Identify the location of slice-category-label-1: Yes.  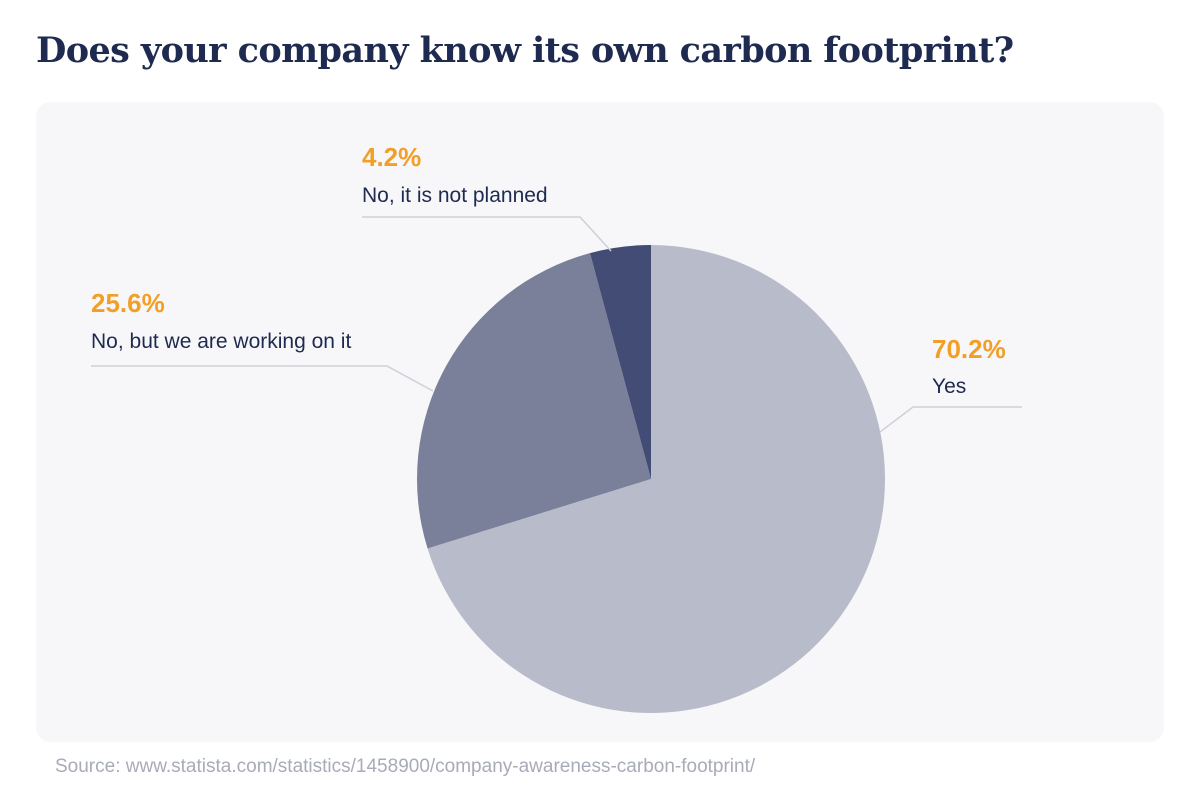
(949, 386).